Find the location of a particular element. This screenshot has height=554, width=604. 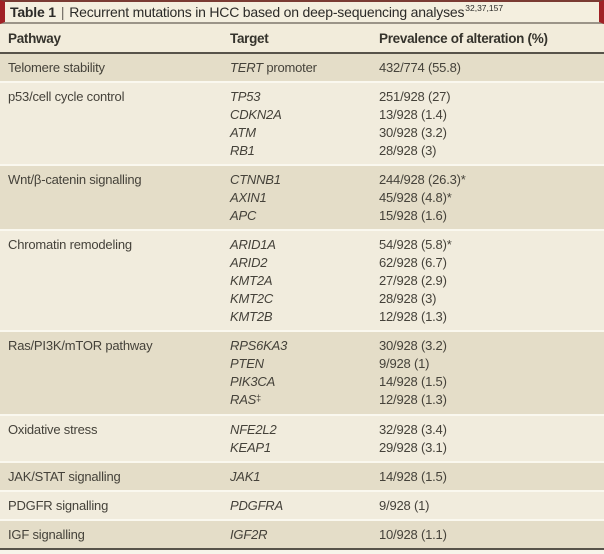

prevalence-value: 13/928 (1.4) is located at coordinates (413, 114).